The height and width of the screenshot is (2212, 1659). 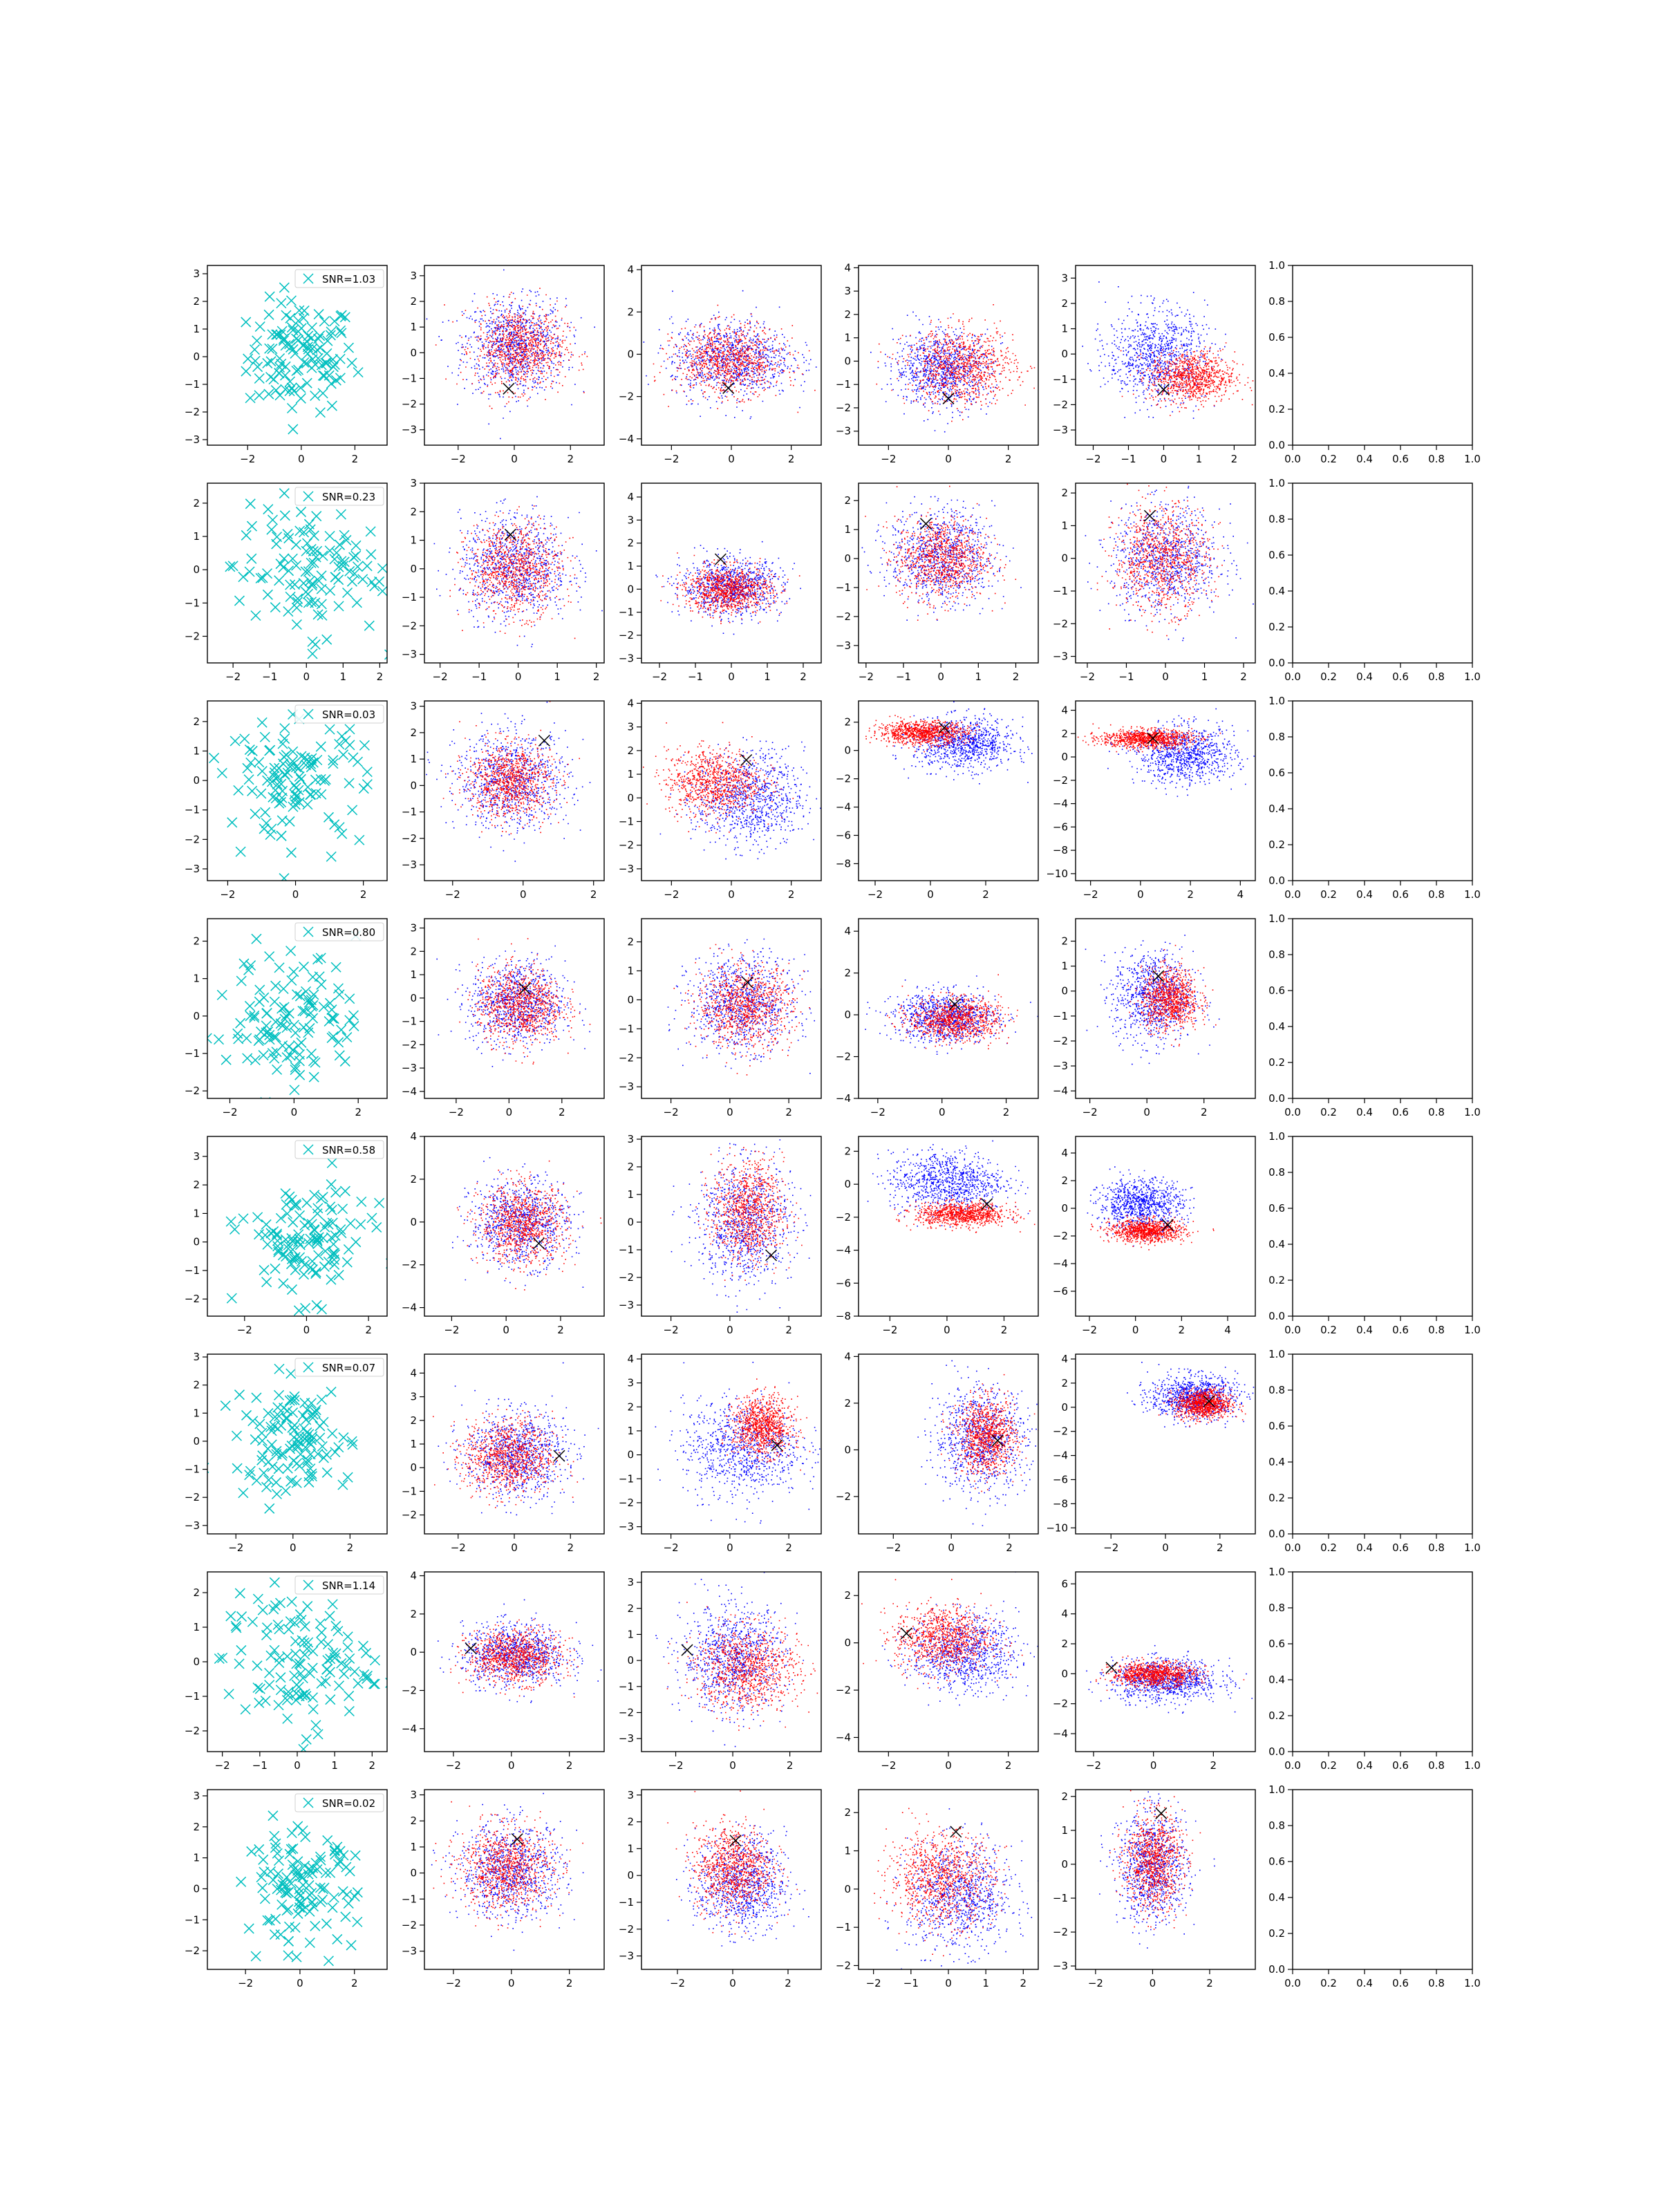 I want to click on row0-panel4-xtick-label: −2, so click(x=1092, y=459).